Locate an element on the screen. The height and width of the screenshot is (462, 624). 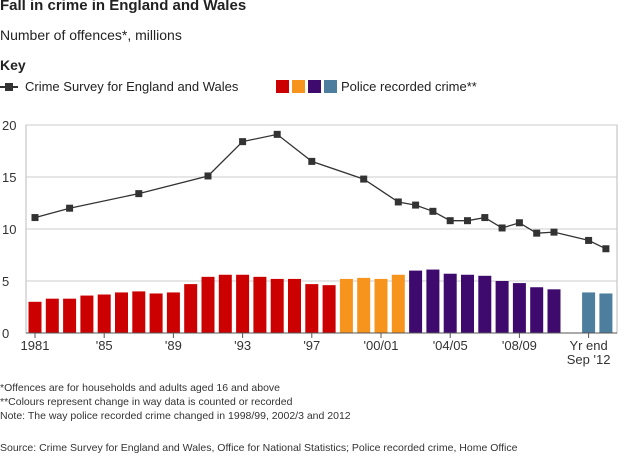
legend-marker-icon is located at coordinates (9, 87).